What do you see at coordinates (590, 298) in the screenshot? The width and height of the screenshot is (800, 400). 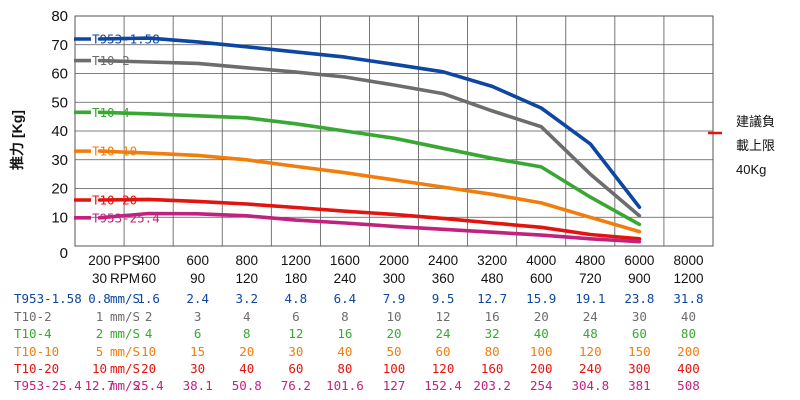 I see `table-cell-speed: 19.1` at bounding box center [590, 298].